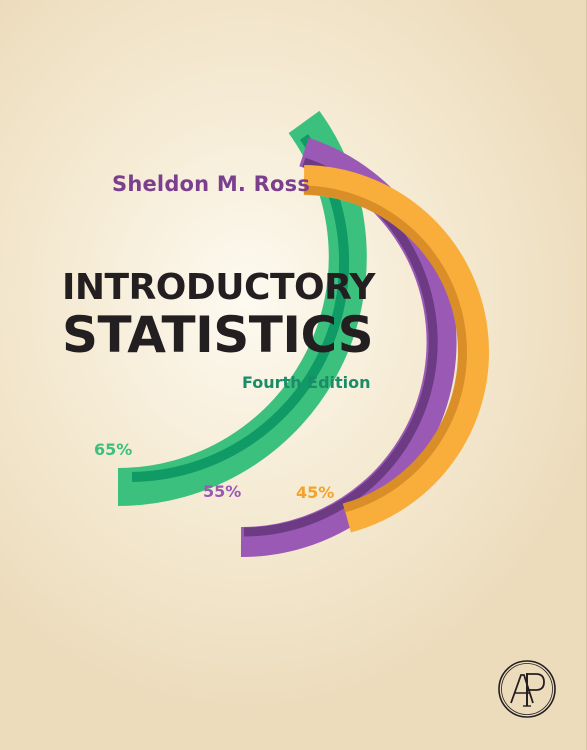  Describe the element at coordinates (113, 449) in the screenshot. I see `percent-label-65: 65%` at that location.